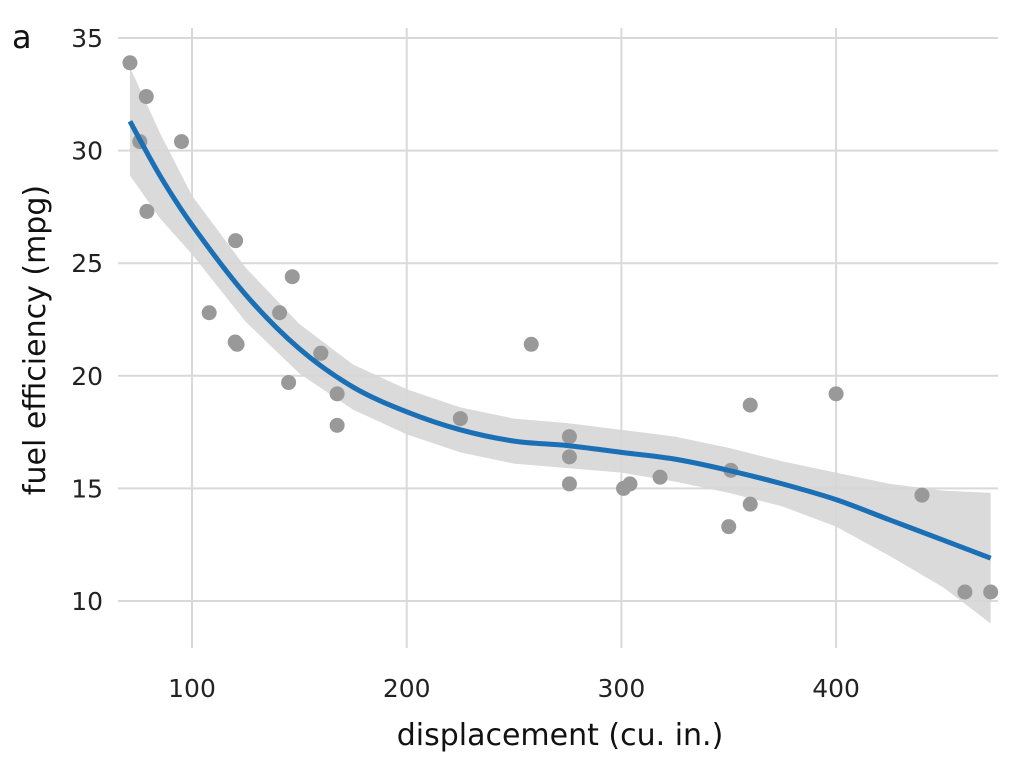  What do you see at coordinates (87, 263) in the screenshot?
I see `y-tick-label: 25` at bounding box center [87, 263].